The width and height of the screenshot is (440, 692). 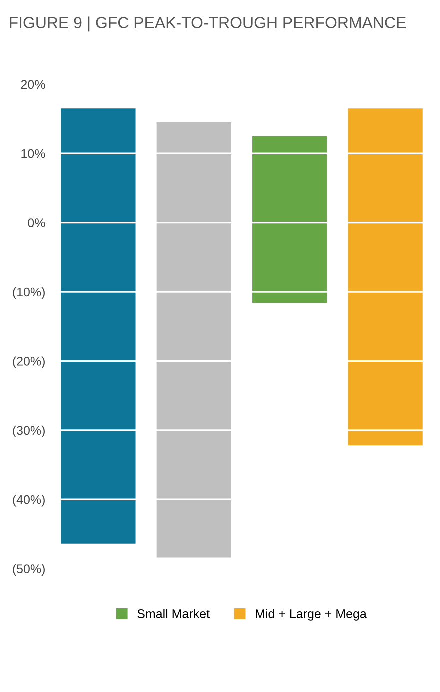 I want to click on y-tick-label: 20%, so click(x=33, y=85).